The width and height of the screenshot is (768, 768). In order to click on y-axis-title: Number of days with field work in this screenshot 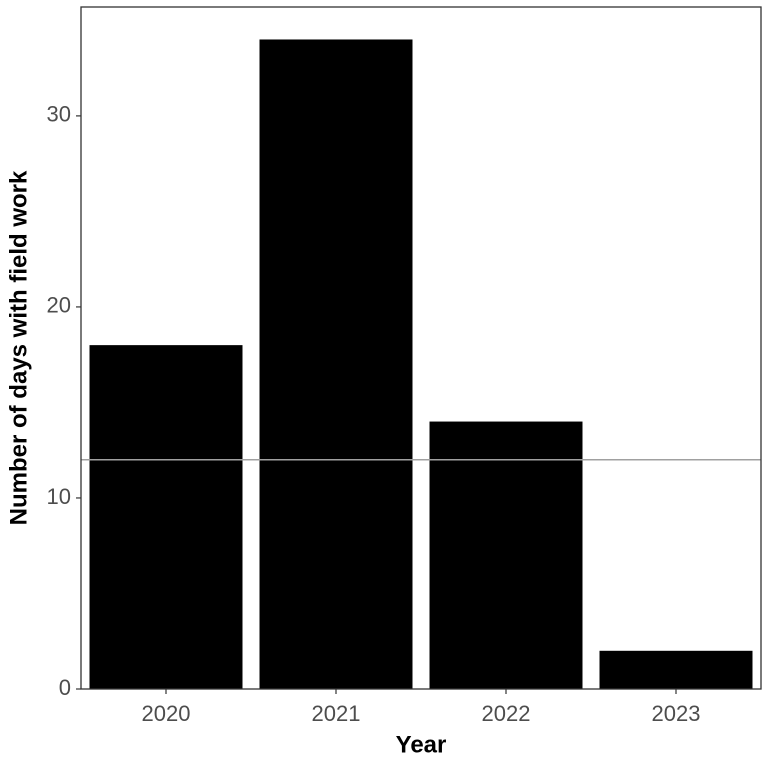, I will do `click(18, 347)`.